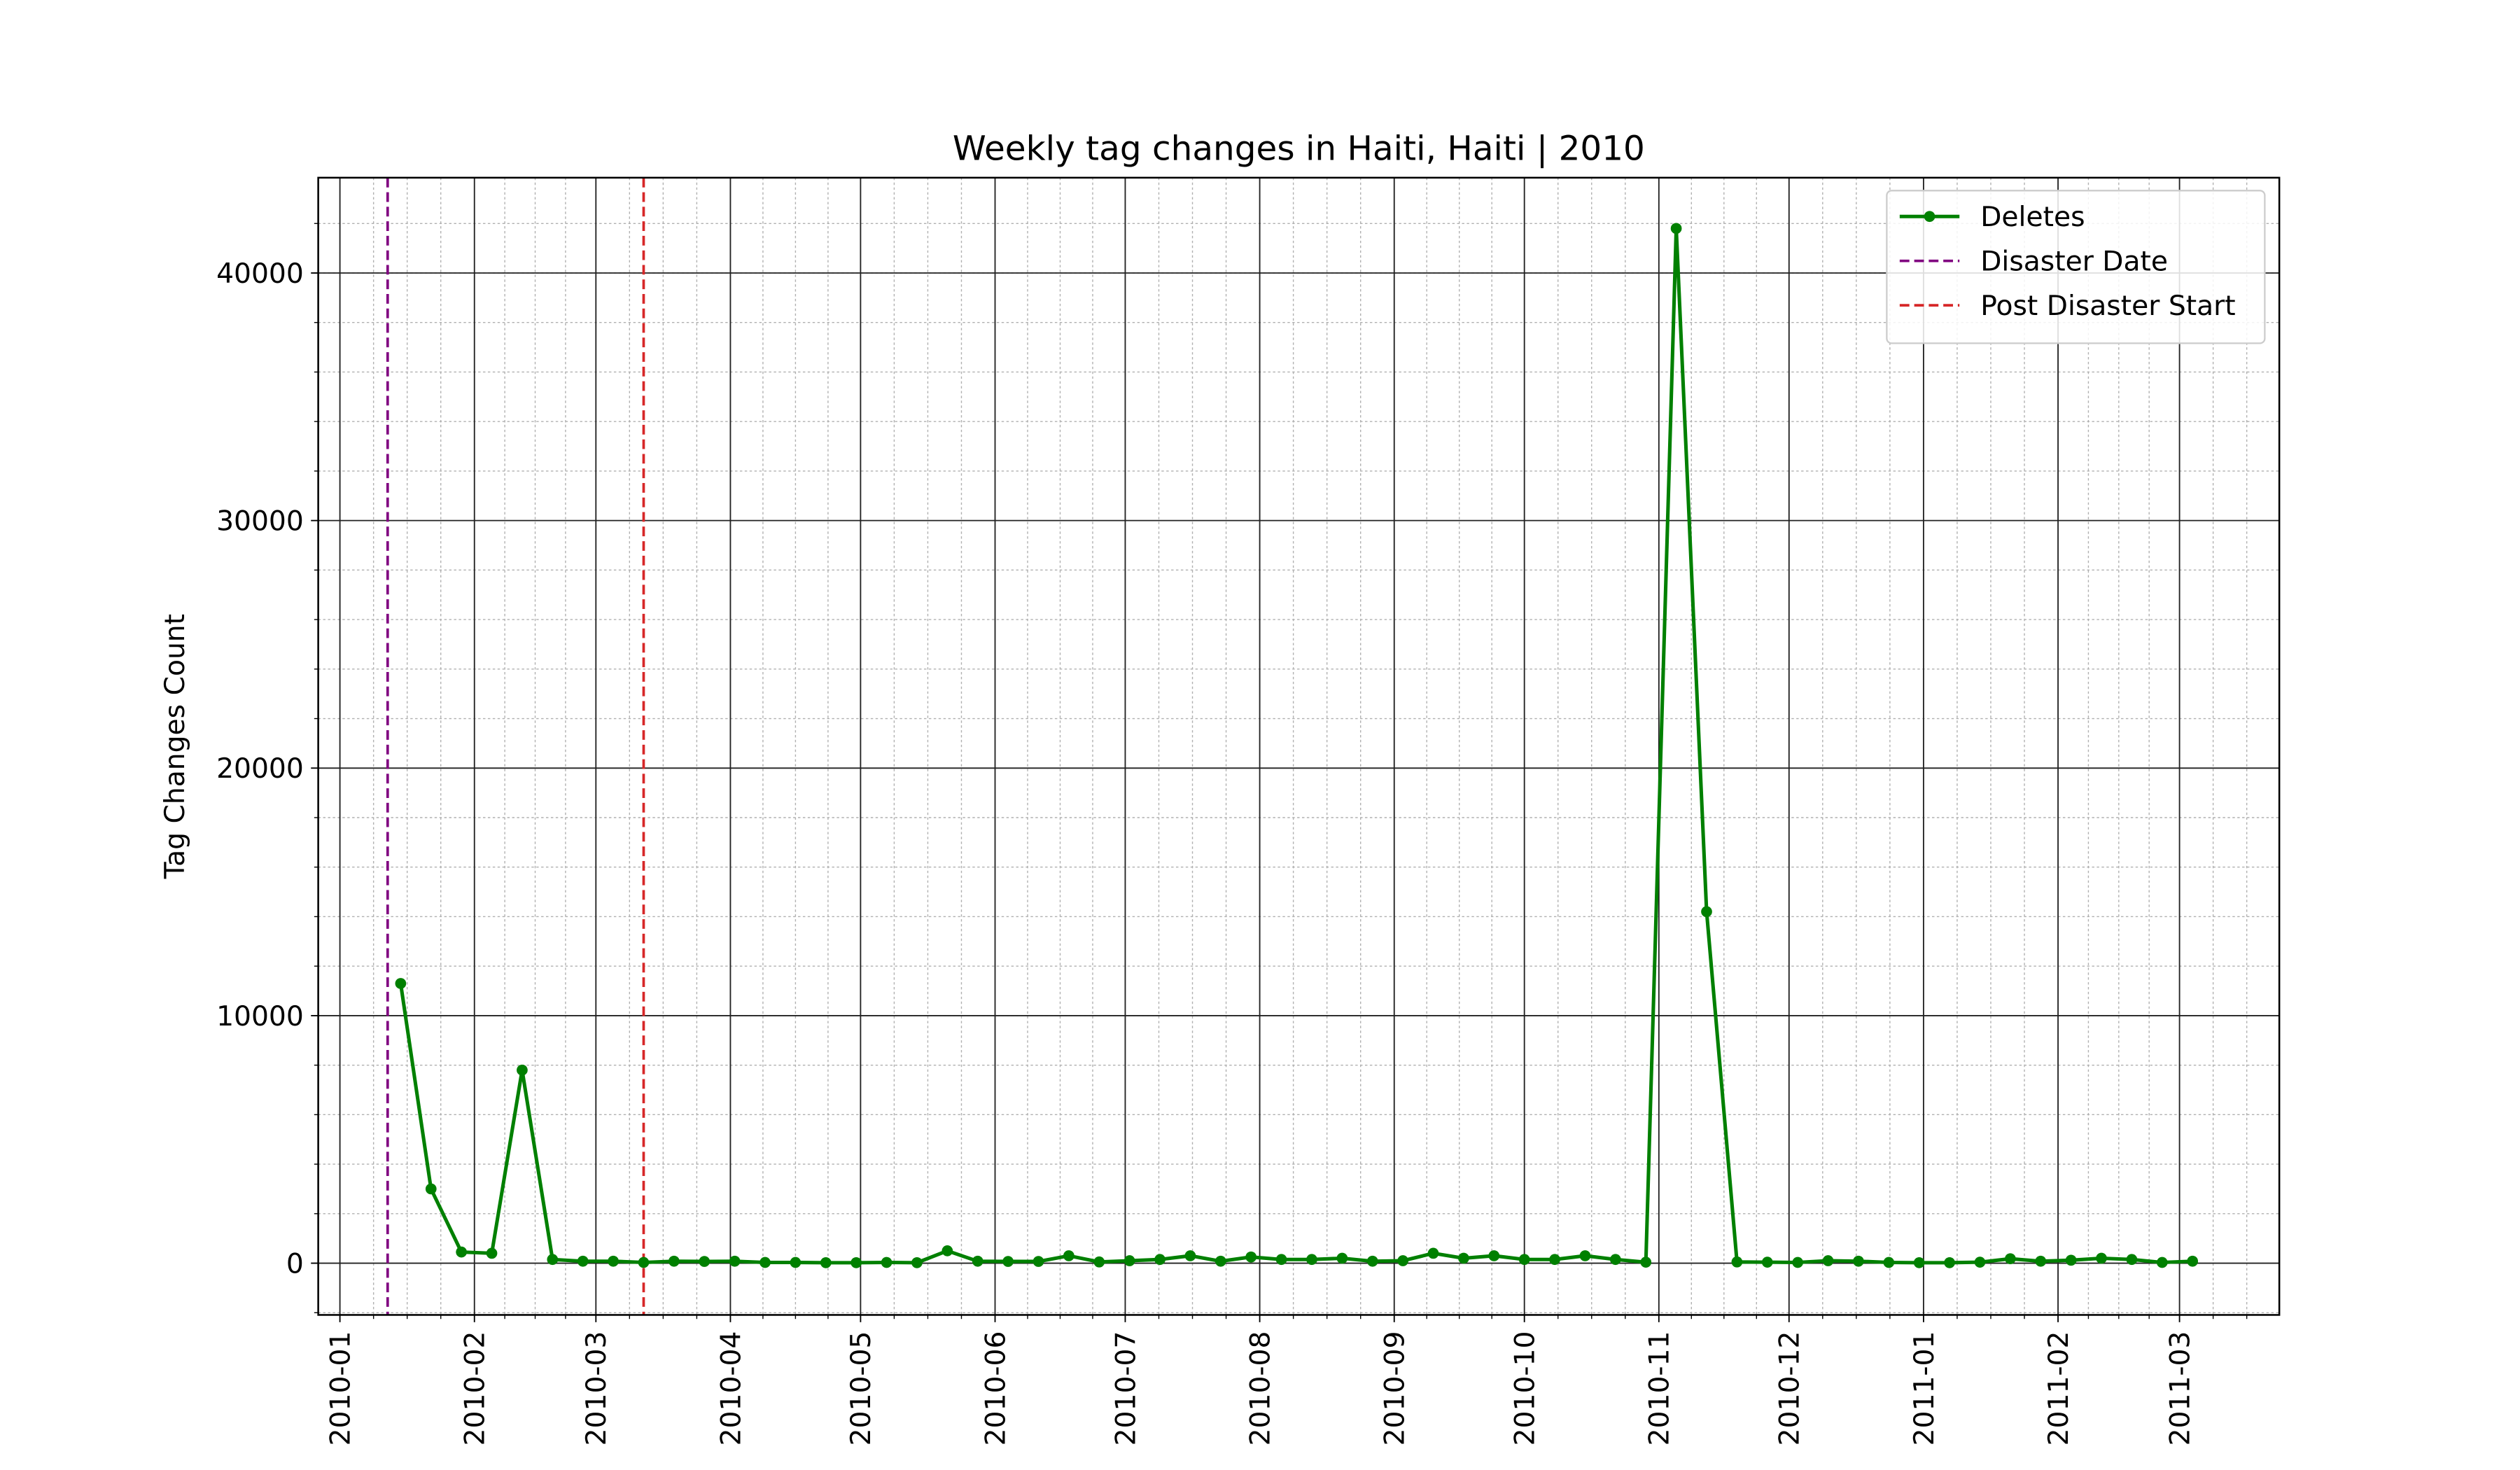 The image size is (2520, 1470). What do you see at coordinates (2180, 1388) in the screenshot?
I see `x-tick-label: 2011-03` at bounding box center [2180, 1388].